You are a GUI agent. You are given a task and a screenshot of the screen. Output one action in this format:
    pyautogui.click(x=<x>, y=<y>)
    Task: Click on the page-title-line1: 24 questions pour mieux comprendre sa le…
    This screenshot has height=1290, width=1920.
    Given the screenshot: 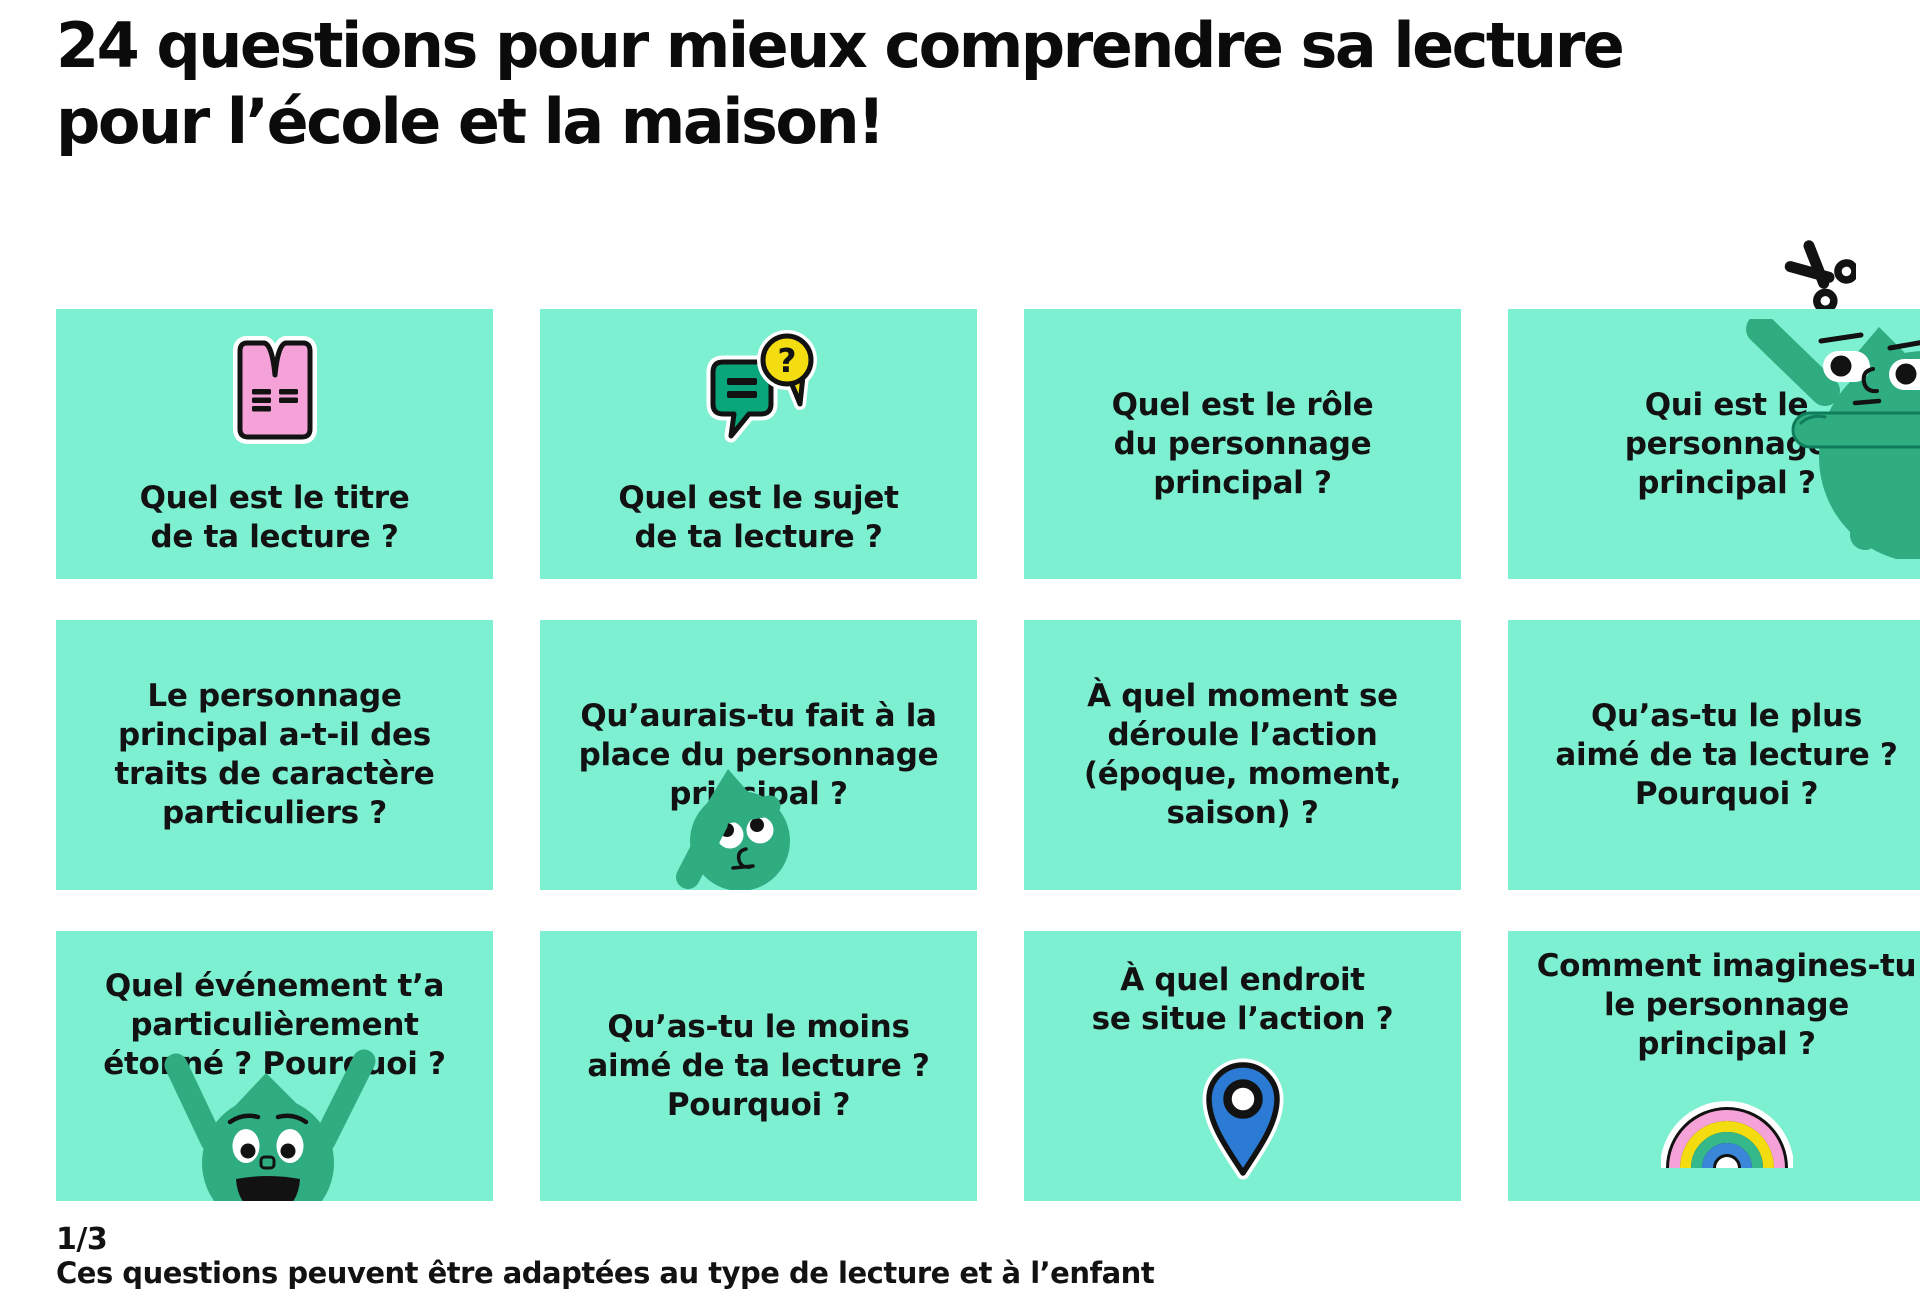 What is the action you would take?
    pyautogui.click(x=840, y=45)
    